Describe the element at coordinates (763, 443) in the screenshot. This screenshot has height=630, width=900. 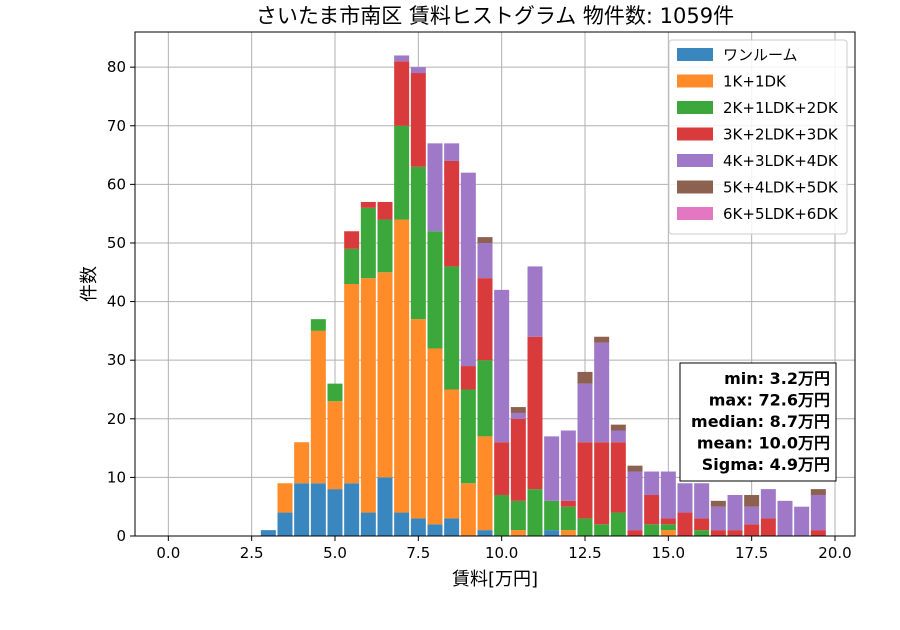
I see `stats-line: mean: 10.0万円` at that location.